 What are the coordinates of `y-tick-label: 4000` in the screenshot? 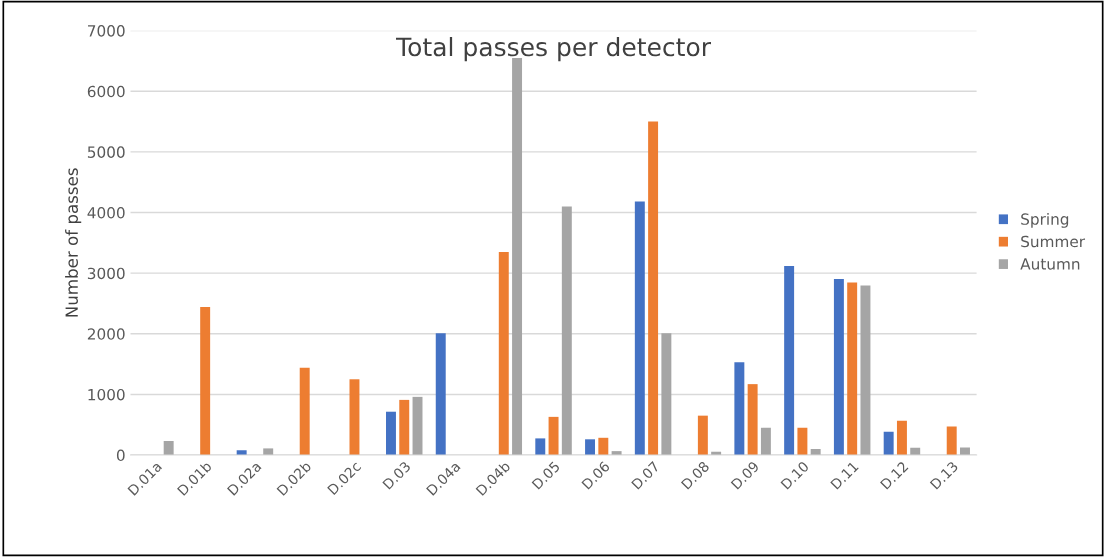 It's located at (106, 213).